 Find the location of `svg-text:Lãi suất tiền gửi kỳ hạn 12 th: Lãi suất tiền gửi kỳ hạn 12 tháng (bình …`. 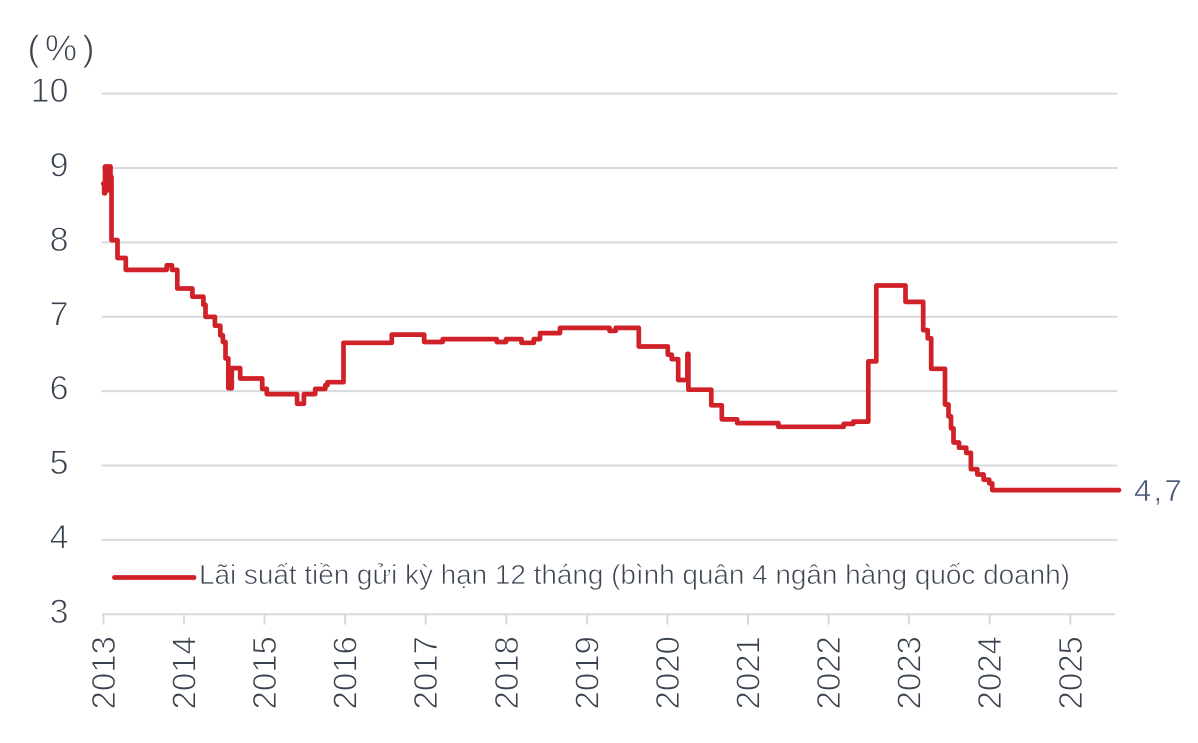

svg-text:Lãi suất tiền gửi kỳ hạn 12 th: Lãi suất tiền gửi kỳ hạn 12 tháng (bình … is located at coordinates (634, 574).